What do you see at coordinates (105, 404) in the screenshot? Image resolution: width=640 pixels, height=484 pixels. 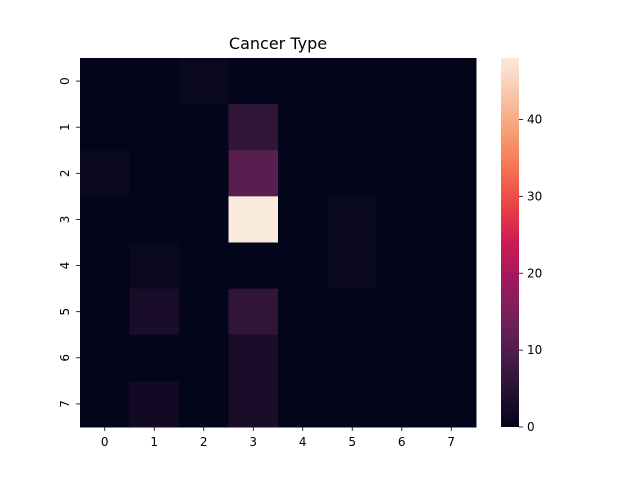 I see `heatmap-cell-r7-c0` at bounding box center [105, 404].